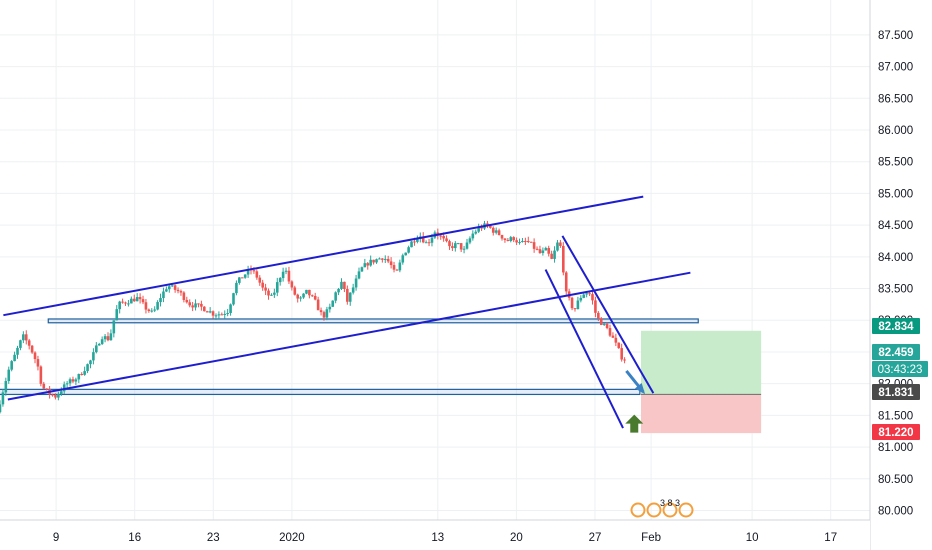 This screenshot has width=932, height=550. What do you see at coordinates (895, 226) in the screenshot?
I see `price-tick-label: 84.500` at bounding box center [895, 226].